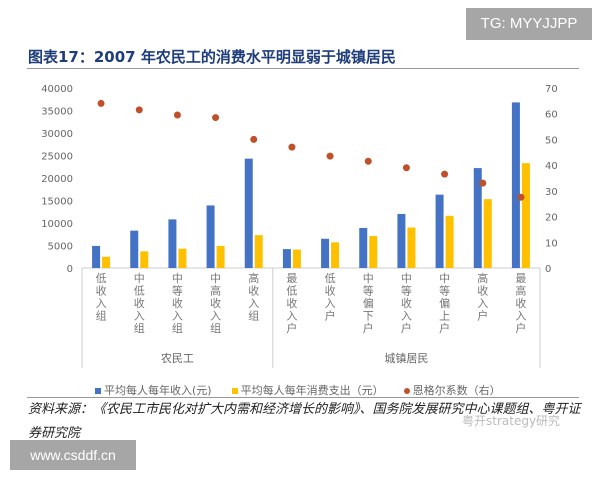 The image size is (600, 480). Describe the element at coordinates (551, 166) in the screenshot. I see `y2-tick-label: 40` at that location.